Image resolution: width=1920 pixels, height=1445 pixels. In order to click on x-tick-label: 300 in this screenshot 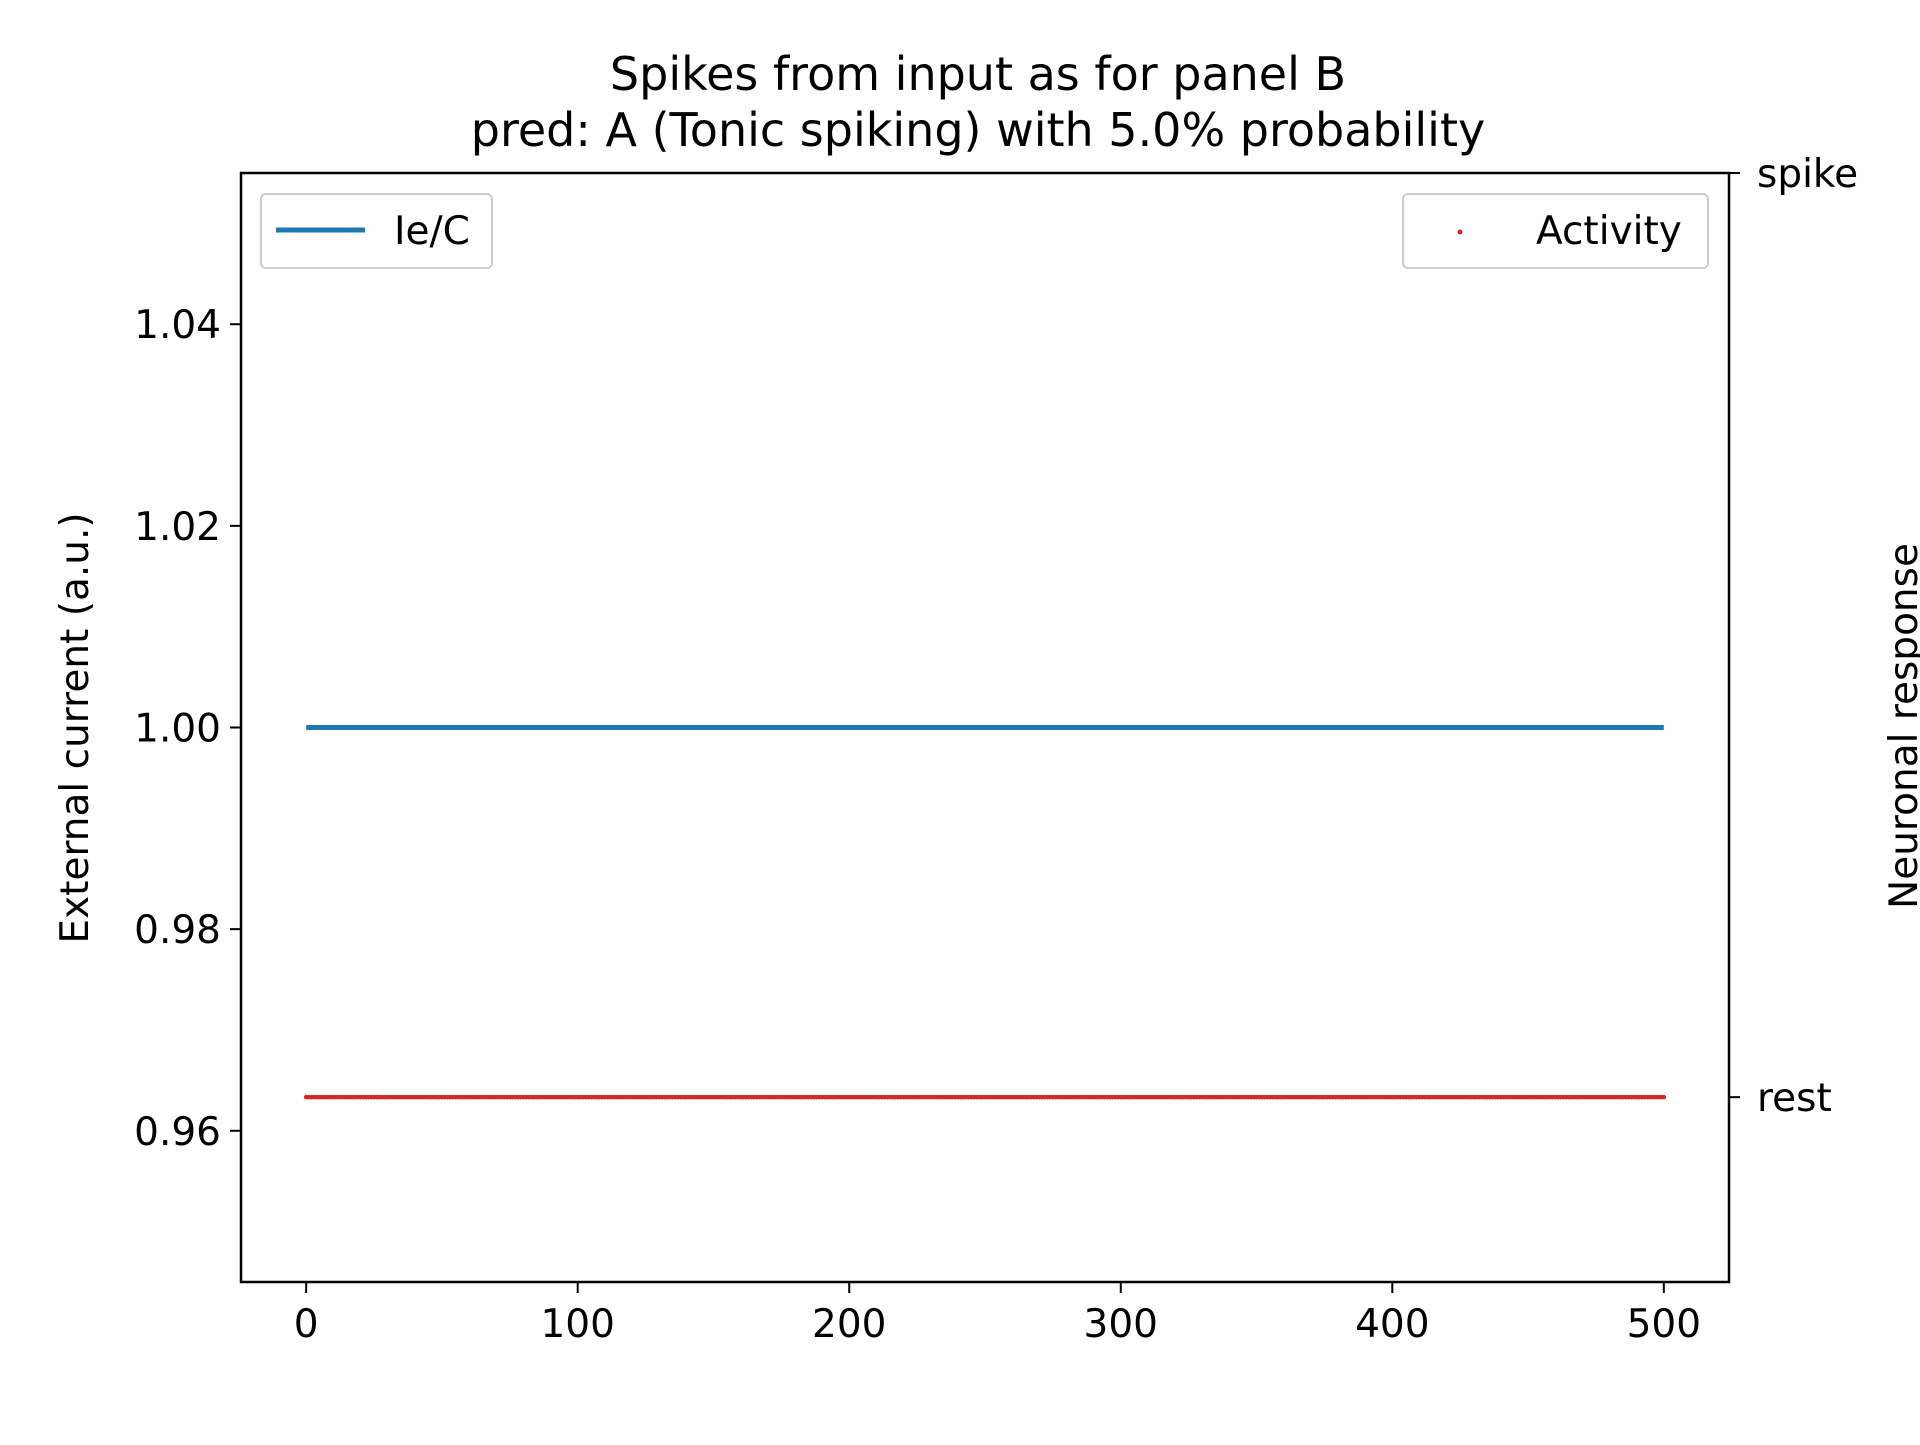, I will do `click(1121, 1324)`.